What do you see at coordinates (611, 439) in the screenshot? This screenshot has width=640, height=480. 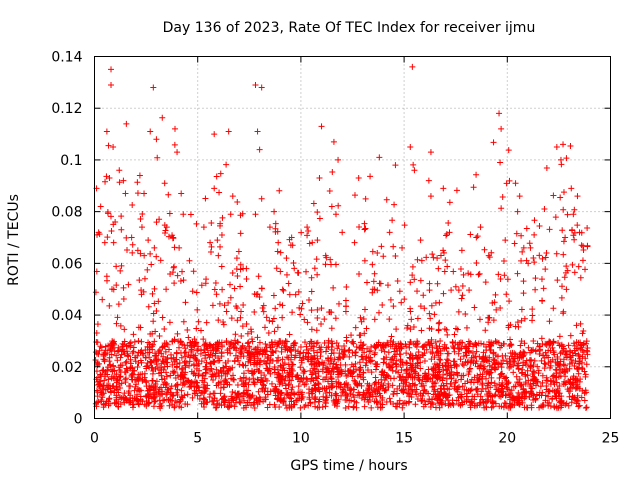 I see `x-tick-label: 25` at bounding box center [611, 439].